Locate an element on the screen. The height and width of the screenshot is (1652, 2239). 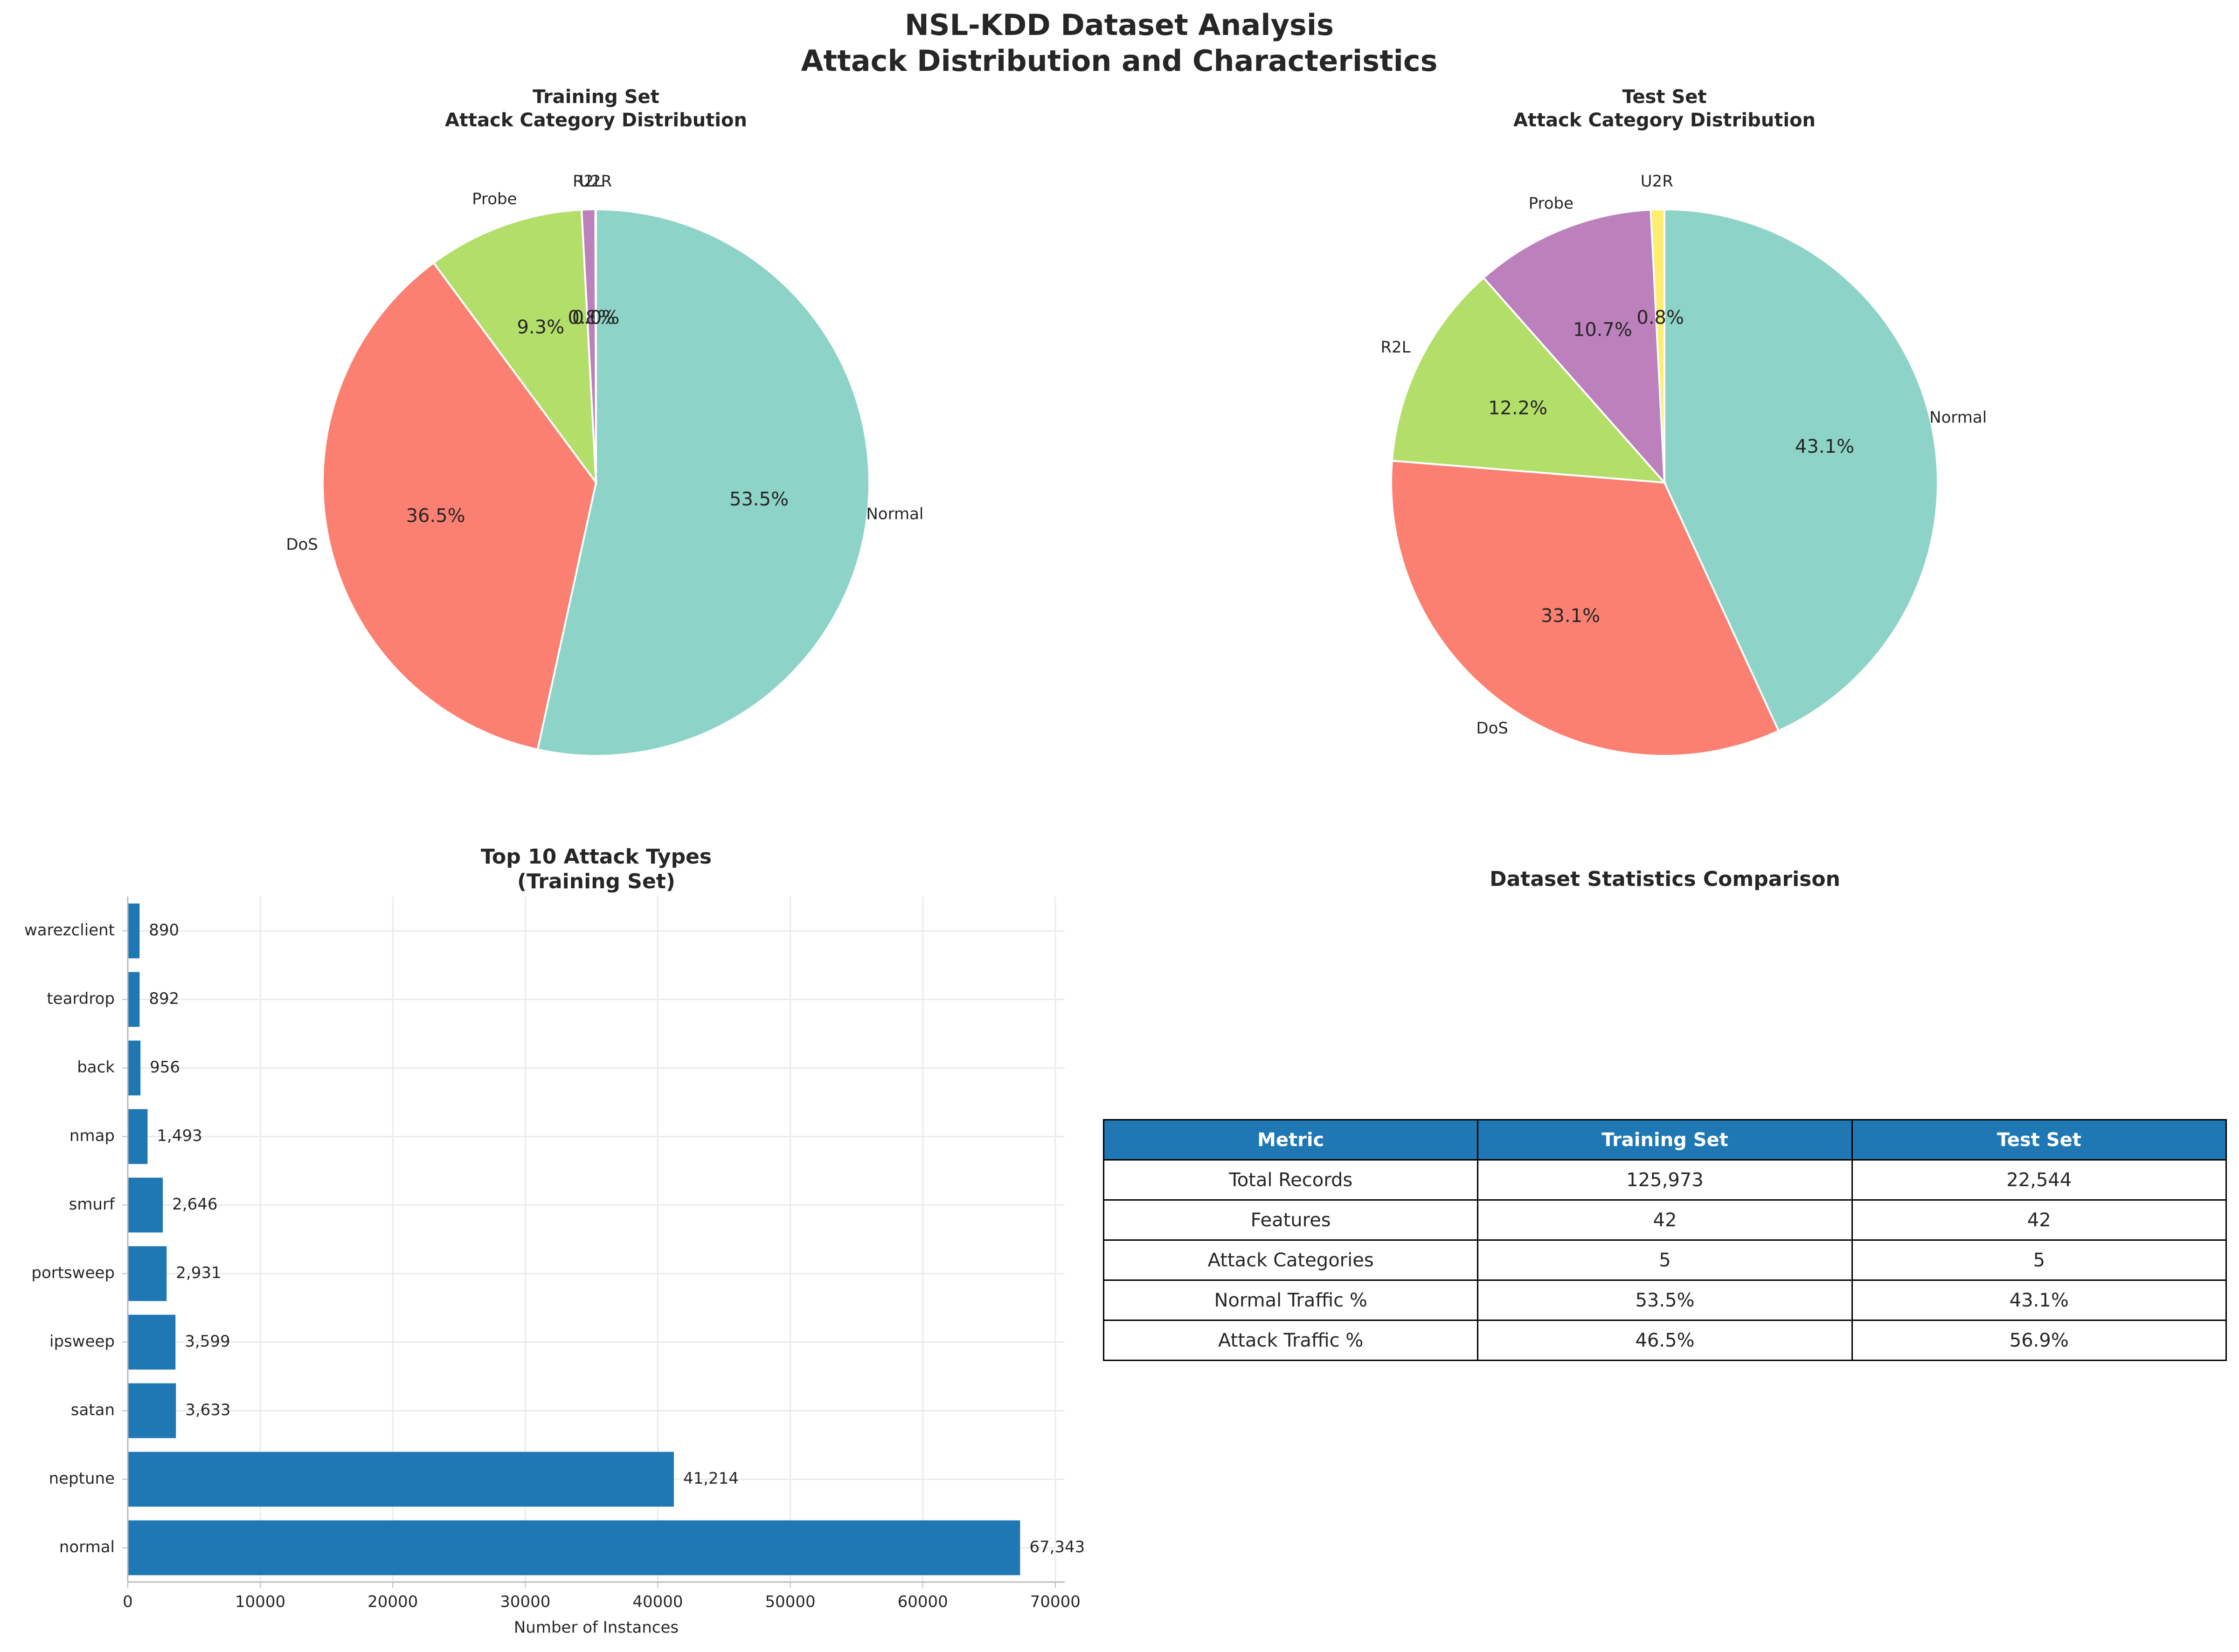
x-tick-label: 60000 is located at coordinates (923, 1602).